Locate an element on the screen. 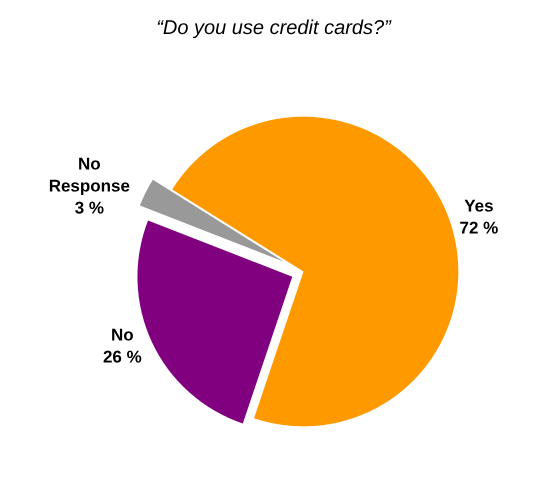  chart-title: “Do you use credit cards?” is located at coordinates (274, 28).